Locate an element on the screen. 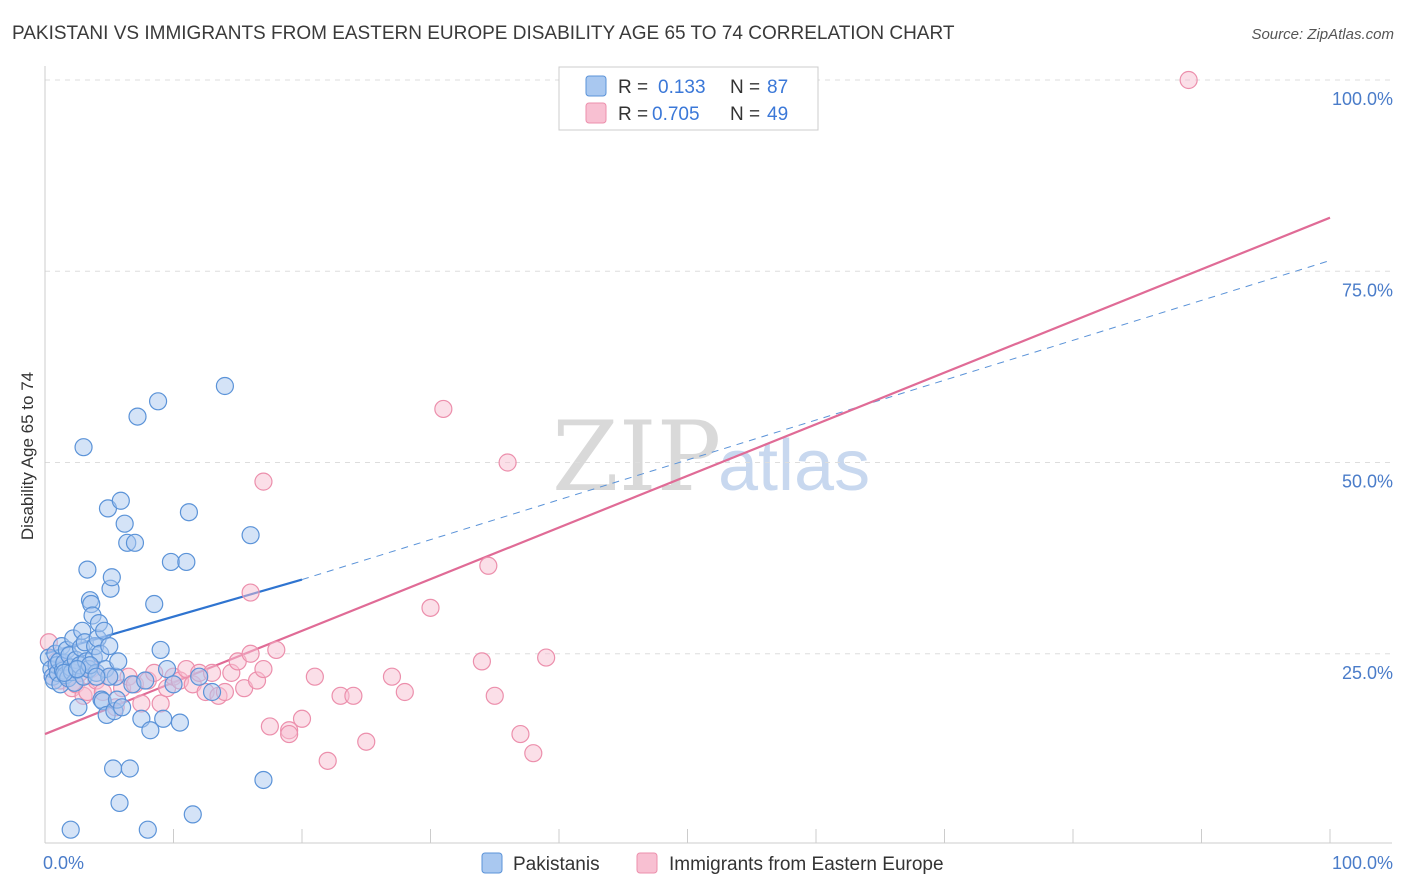 The height and width of the screenshot is (892, 1406). y-tick-label: 75.0% is located at coordinates (1367, 290).